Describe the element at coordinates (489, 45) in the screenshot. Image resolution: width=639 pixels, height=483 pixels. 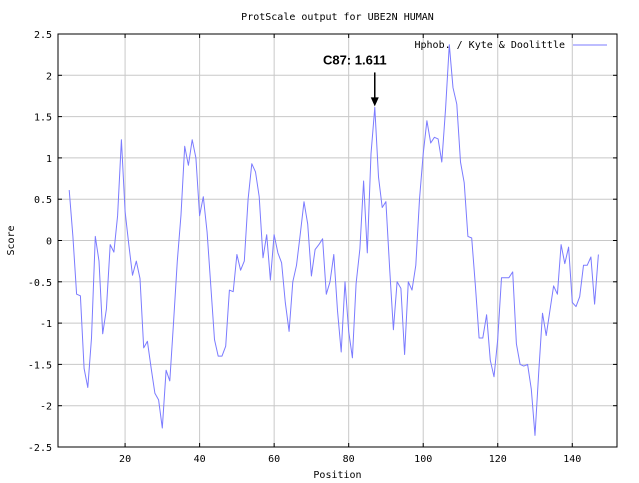
I see `legend-label: Hphob. / Kyte & Doolittle` at that location.